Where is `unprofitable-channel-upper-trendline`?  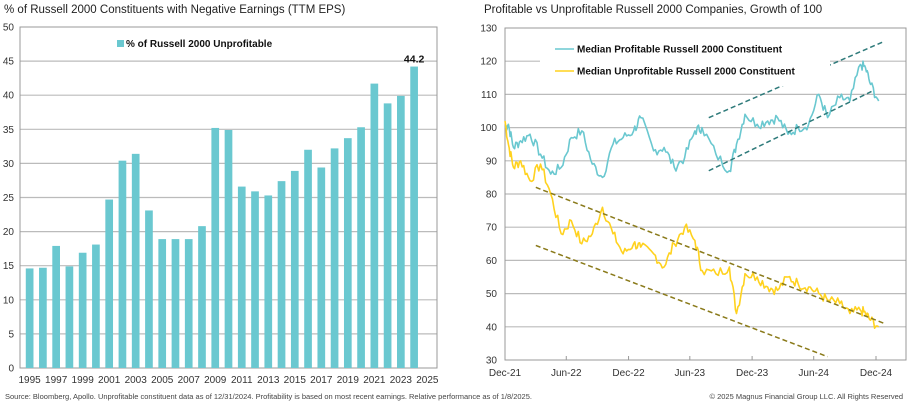
unprofitable-channel-upper-trendline is located at coordinates (710, 255).